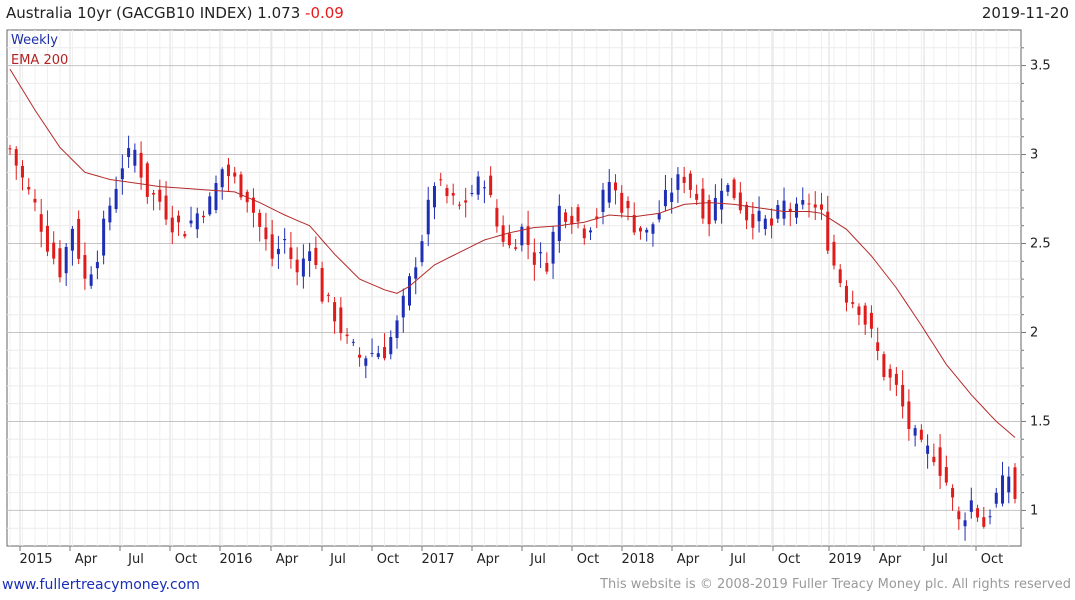 This screenshot has height=600, width=1075. Describe the element at coordinates (1034, 332) in the screenshot. I see `y-tick-label: 2` at that location.